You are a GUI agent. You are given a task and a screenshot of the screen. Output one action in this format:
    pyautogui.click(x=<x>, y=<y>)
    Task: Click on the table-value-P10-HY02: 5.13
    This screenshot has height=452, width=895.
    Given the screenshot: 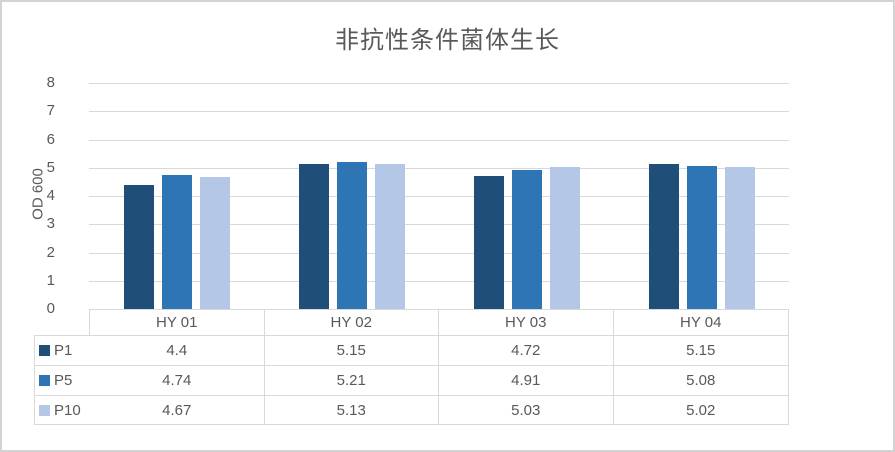 What is the action you would take?
    pyautogui.click(x=352, y=410)
    